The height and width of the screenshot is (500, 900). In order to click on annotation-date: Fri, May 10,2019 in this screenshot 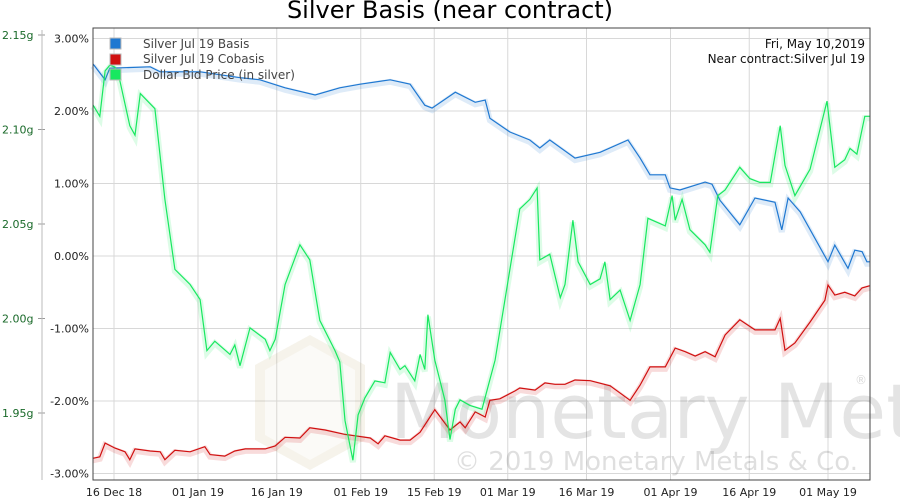, I will do `click(815, 44)`.